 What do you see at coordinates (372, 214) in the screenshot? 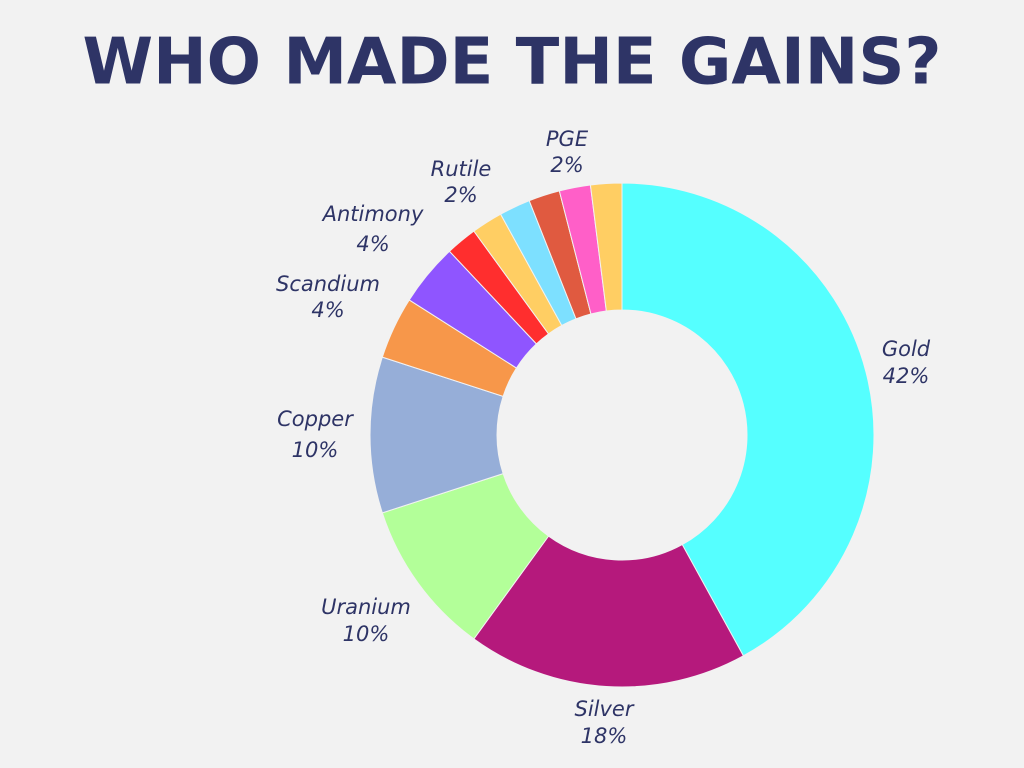
I see `slice-label: Antimony` at bounding box center [372, 214].